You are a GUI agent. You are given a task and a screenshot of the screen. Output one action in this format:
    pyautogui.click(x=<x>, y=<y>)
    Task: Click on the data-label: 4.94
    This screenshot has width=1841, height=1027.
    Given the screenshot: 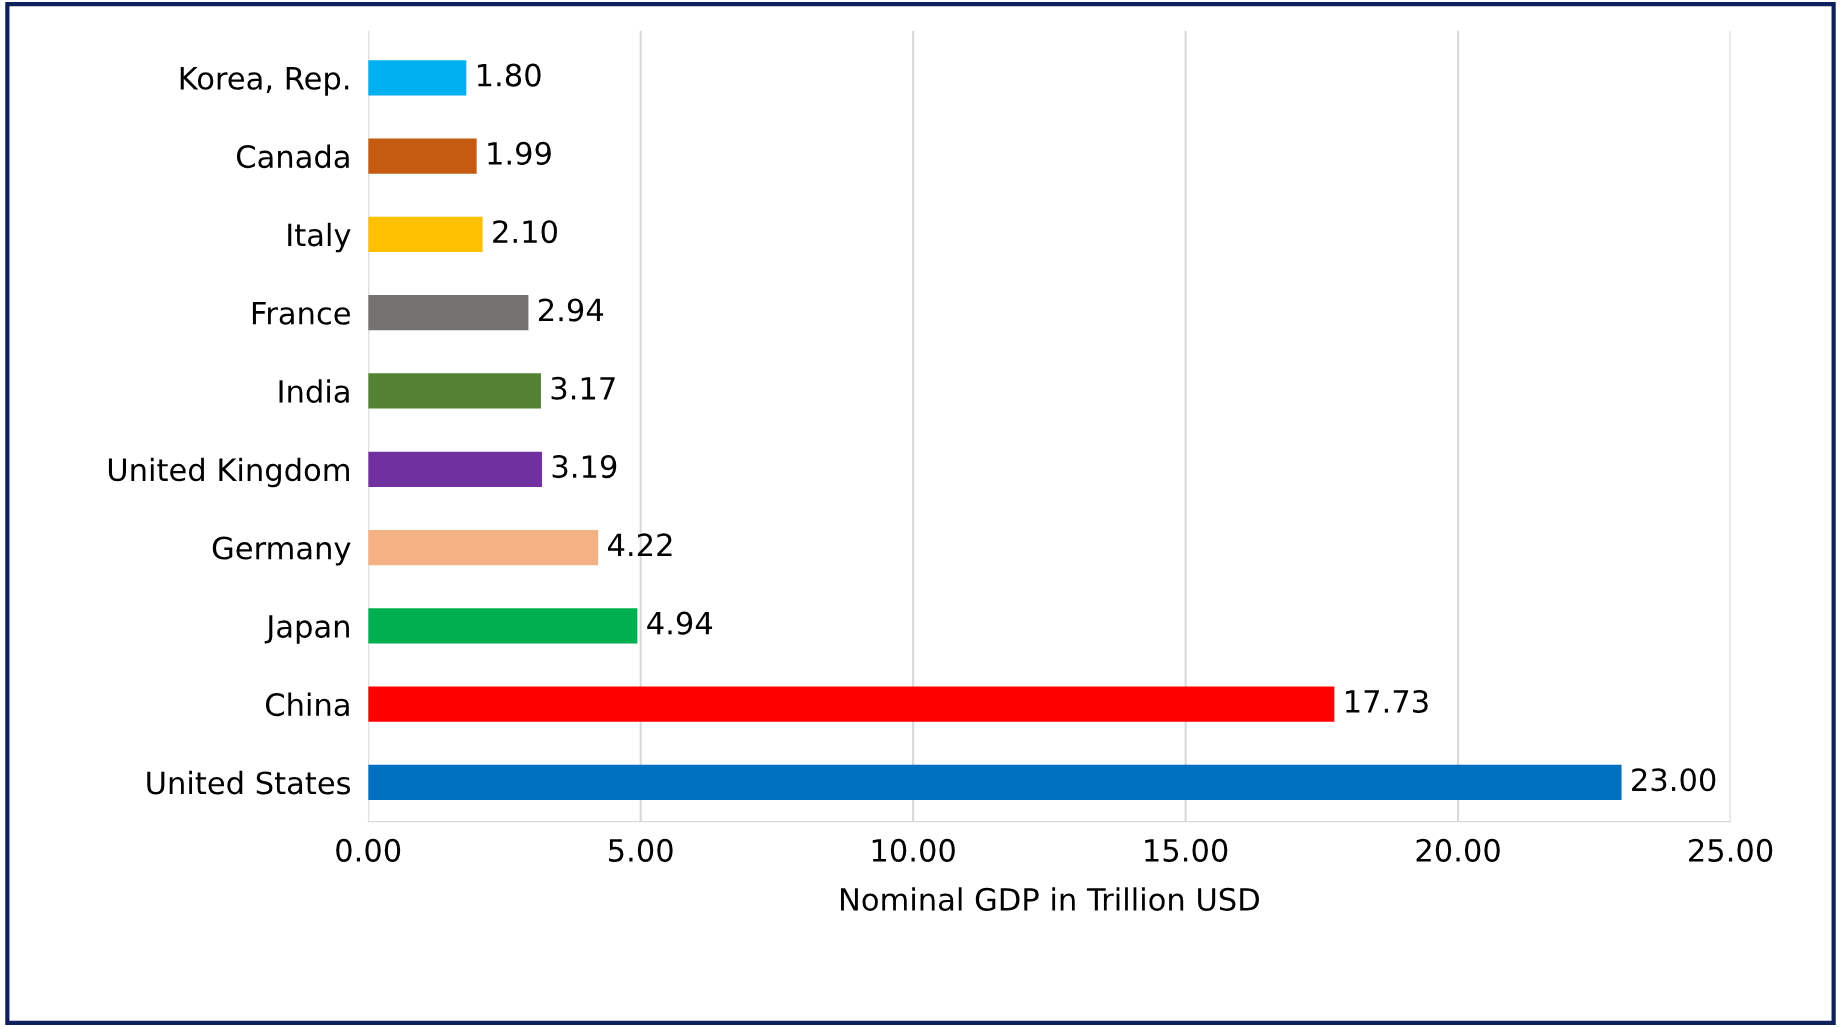 What is the action you would take?
    pyautogui.click(x=680, y=623)
    